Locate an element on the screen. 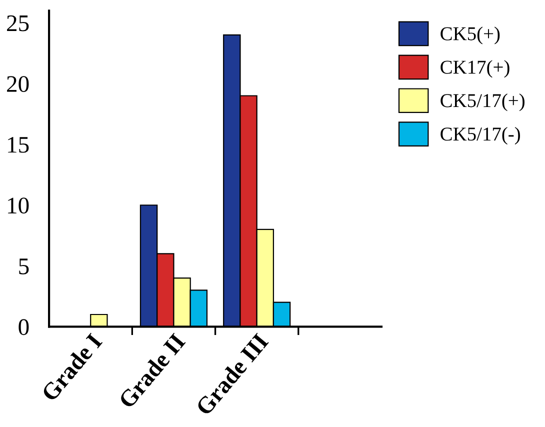 This screenshot has height=427, width=545. legend-label: CK5/17(-) is located at coordinates (480, 135).